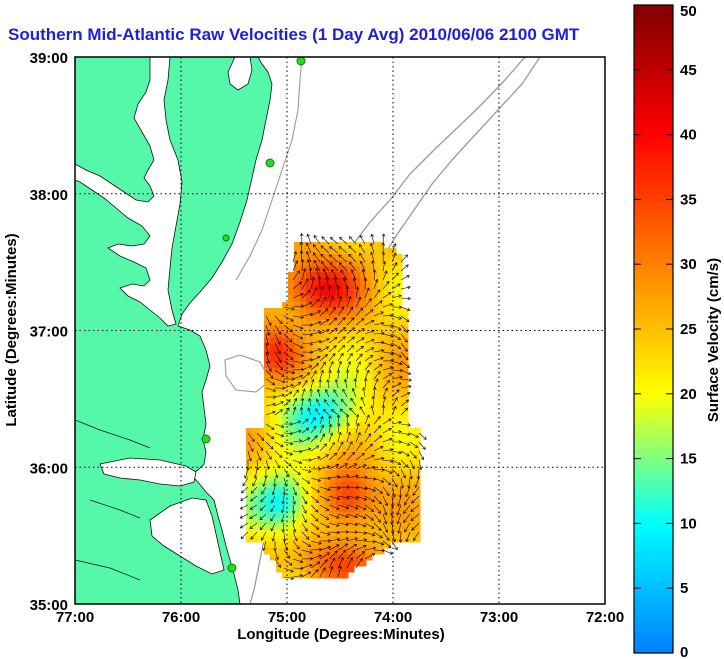 Image resolution: width=724 pixels, height=659 pixels. What do you see at coordinates (270, 163) in the screenshot?
I see `station-marker` at bounding box center [270, 163].